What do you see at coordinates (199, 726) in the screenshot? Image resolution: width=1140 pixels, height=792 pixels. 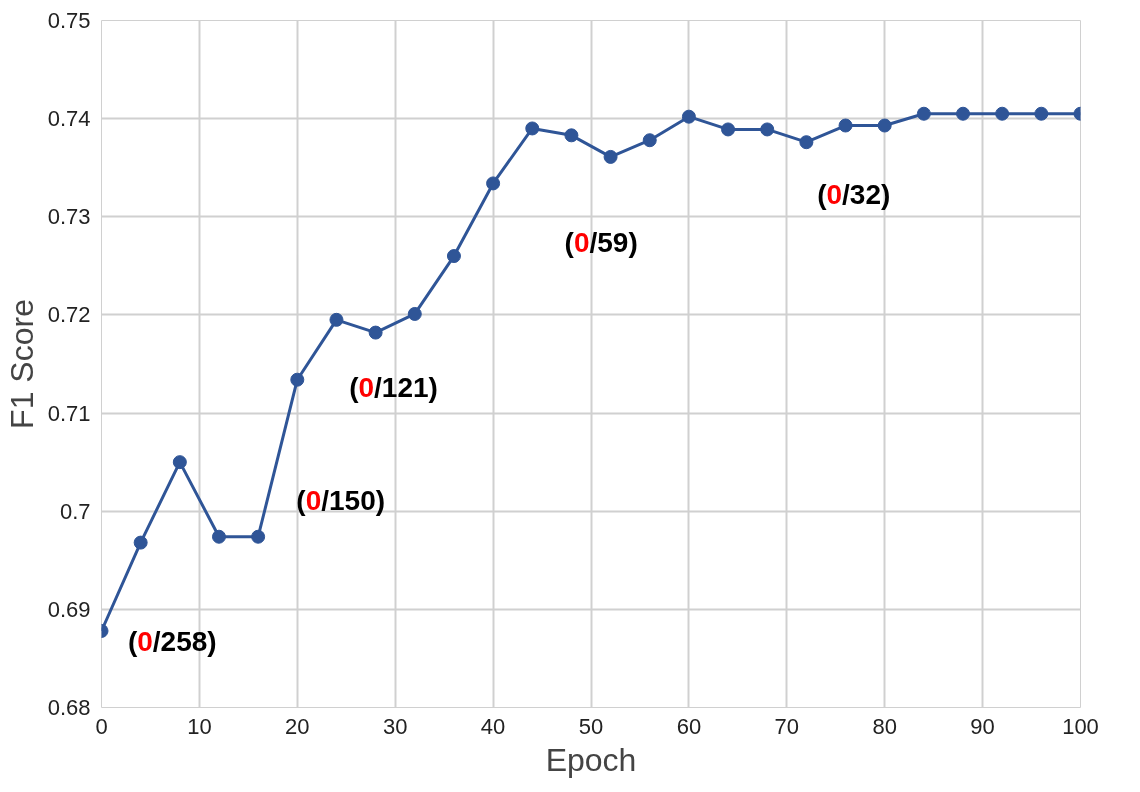 I see `x-tick-label: 10` at bounding box center [199, 726].